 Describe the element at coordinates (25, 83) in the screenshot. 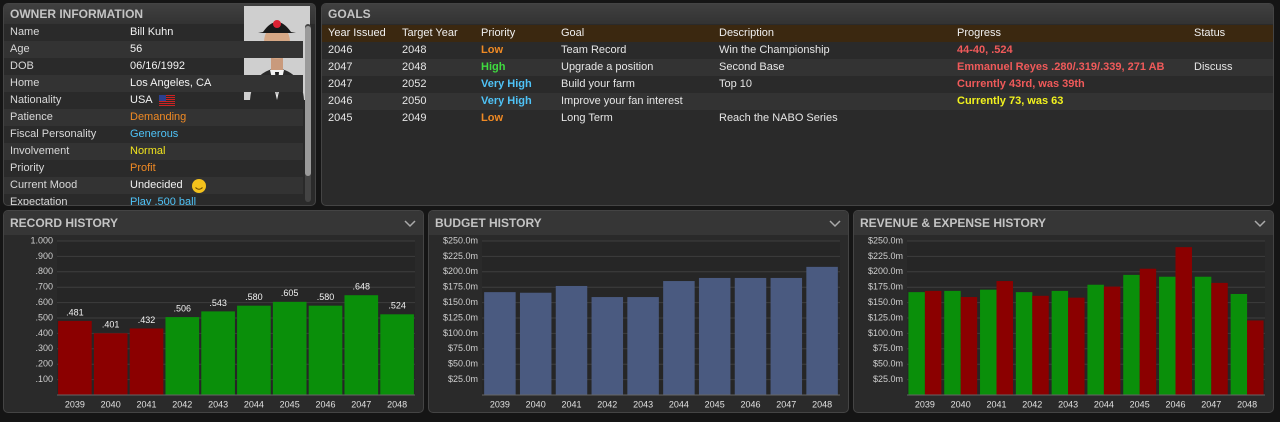

I see `info-label: Home` at that location.